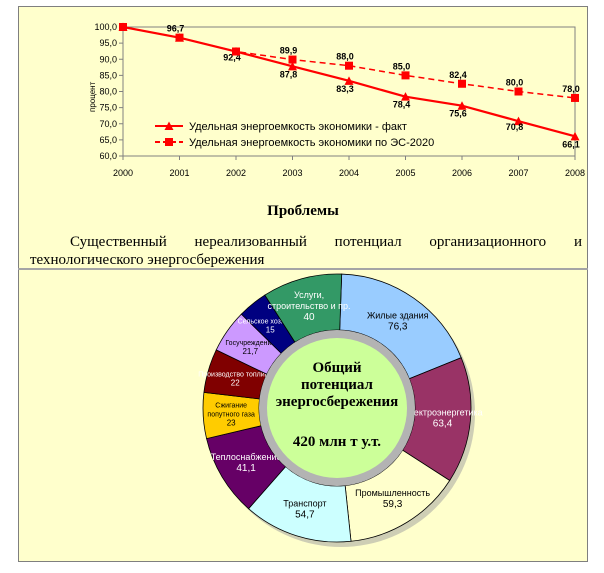  I want to click on x-tick-label: 2005, so click(405, 173).